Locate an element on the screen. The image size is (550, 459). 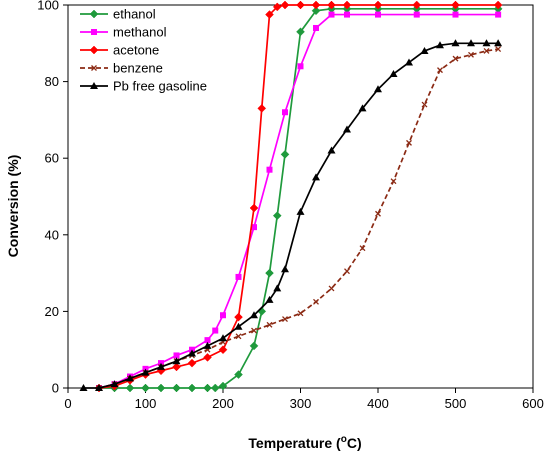
x-tick-label: 400 is located at coordinates (378, 403).